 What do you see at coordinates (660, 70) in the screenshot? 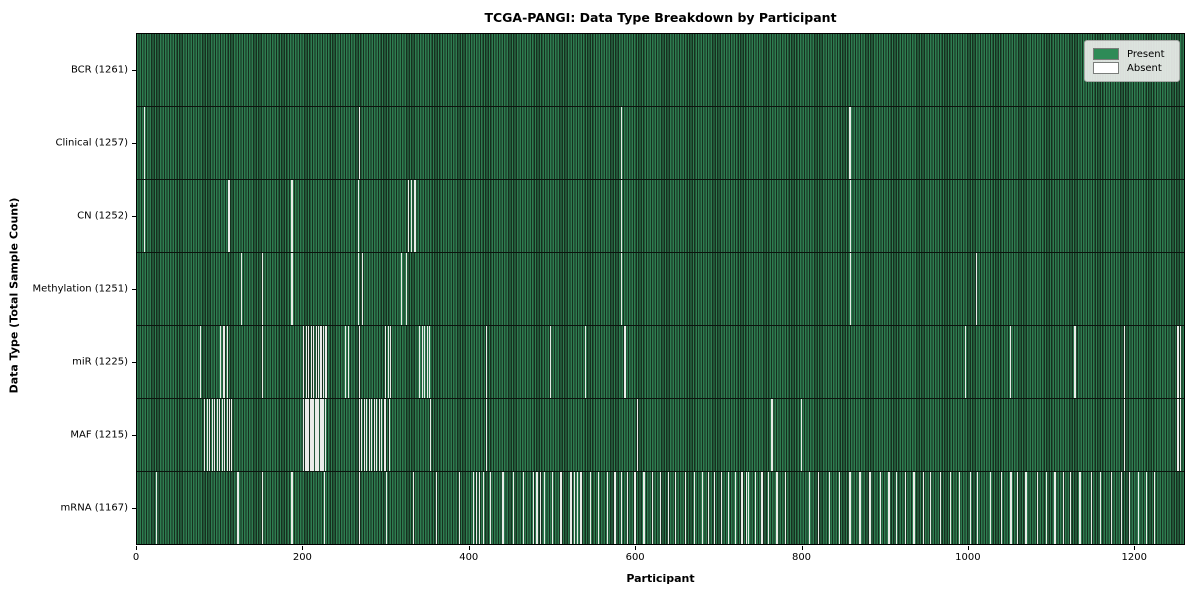
I see `row-band-bcr` at bounding box center [660, 70].